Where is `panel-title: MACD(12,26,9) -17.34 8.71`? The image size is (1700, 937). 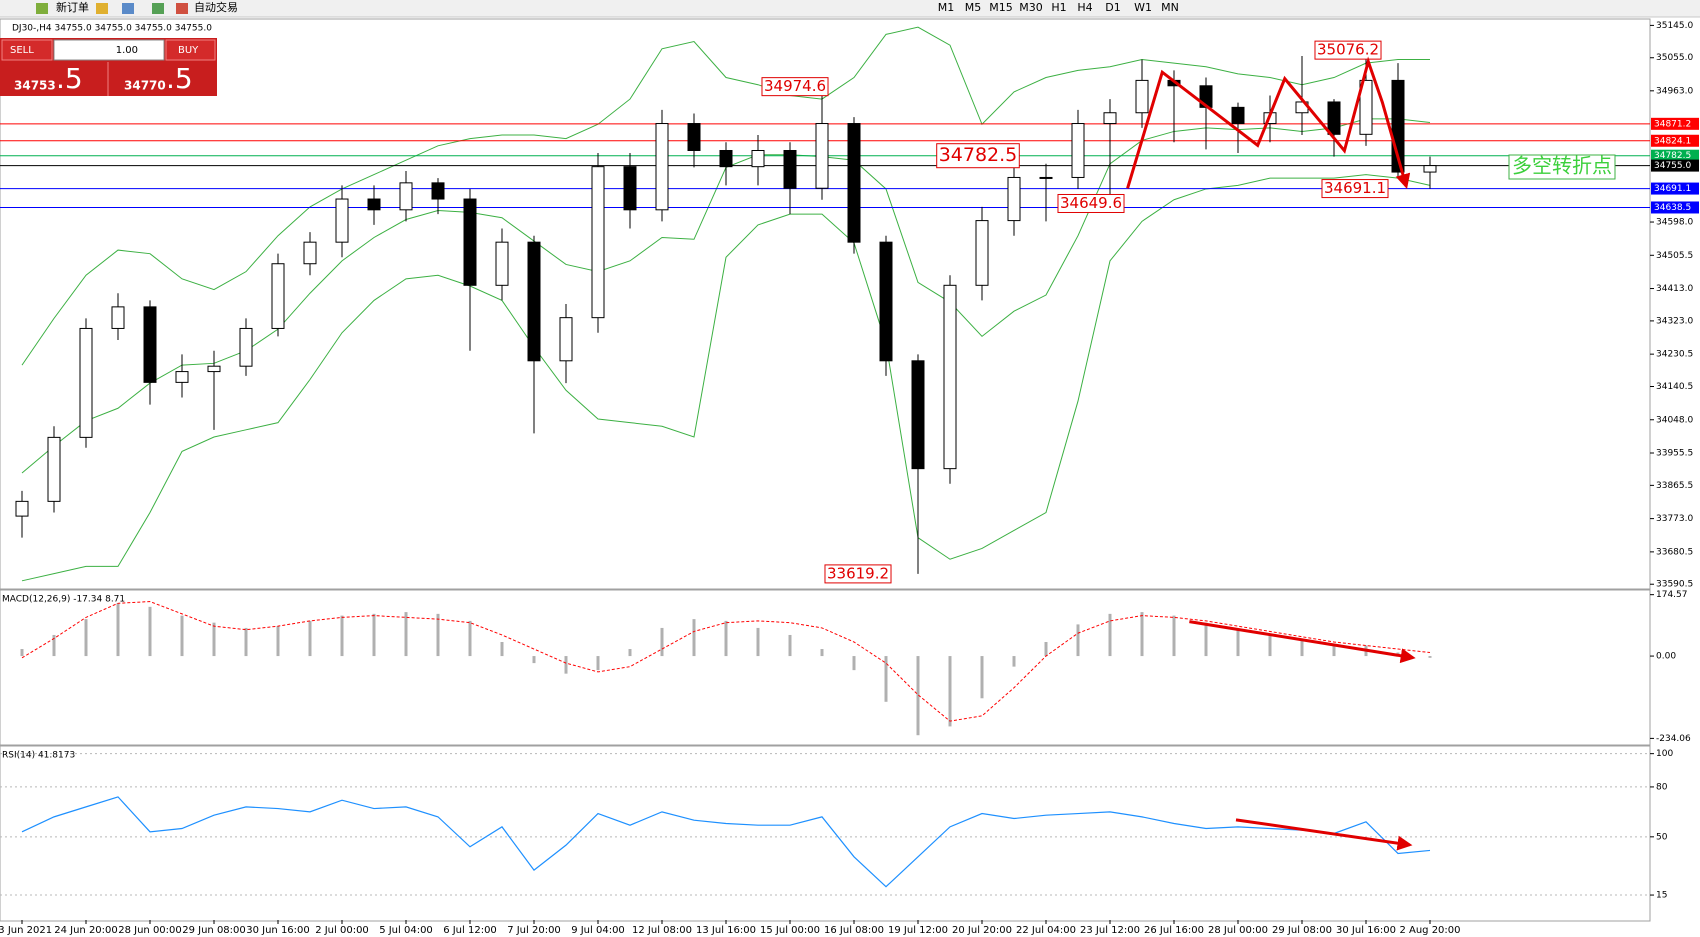
panel-title: MACD(12,26,9) -17.34 8.71 is located at coordinates (63, 600).